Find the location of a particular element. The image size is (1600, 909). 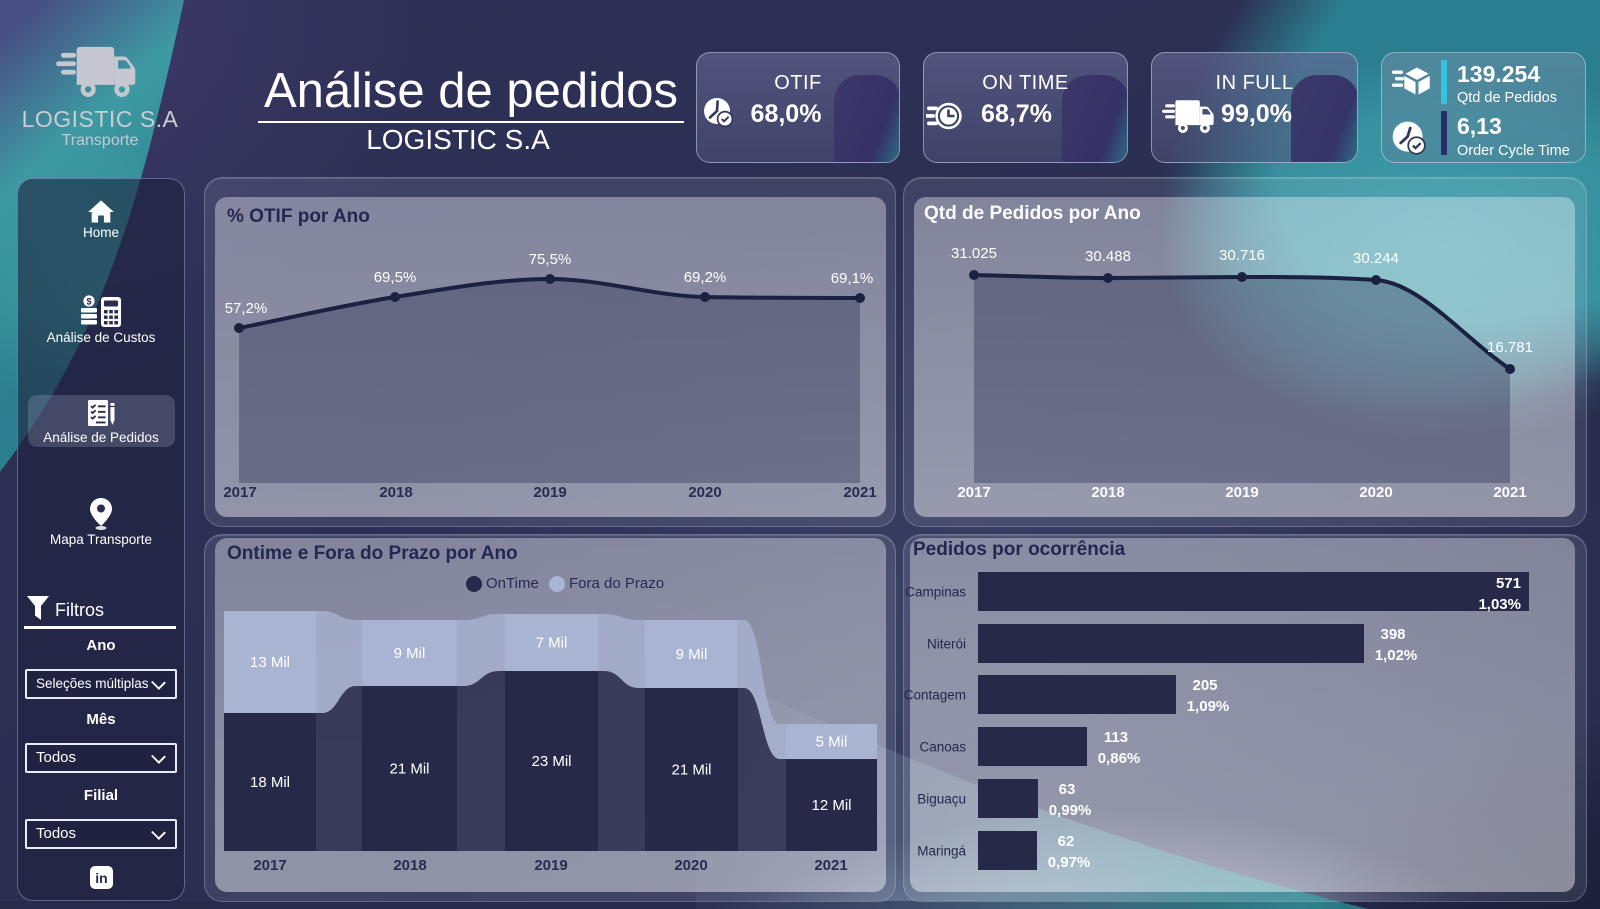

svg-text: 1,09% is located at coordinates (1208, 706).